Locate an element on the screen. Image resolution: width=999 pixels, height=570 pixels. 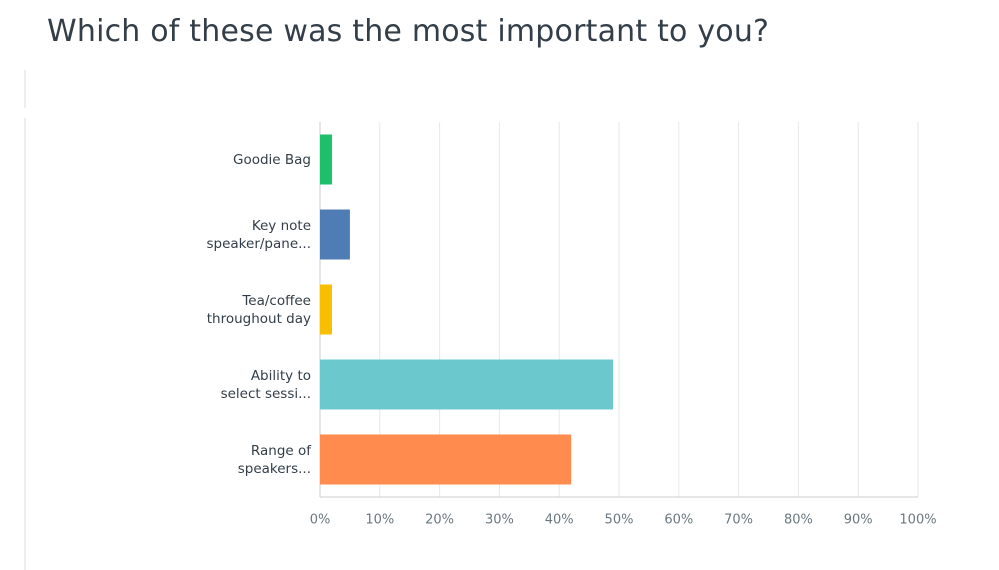
x-tick-label: 20% is located at coordinates (439, 520).